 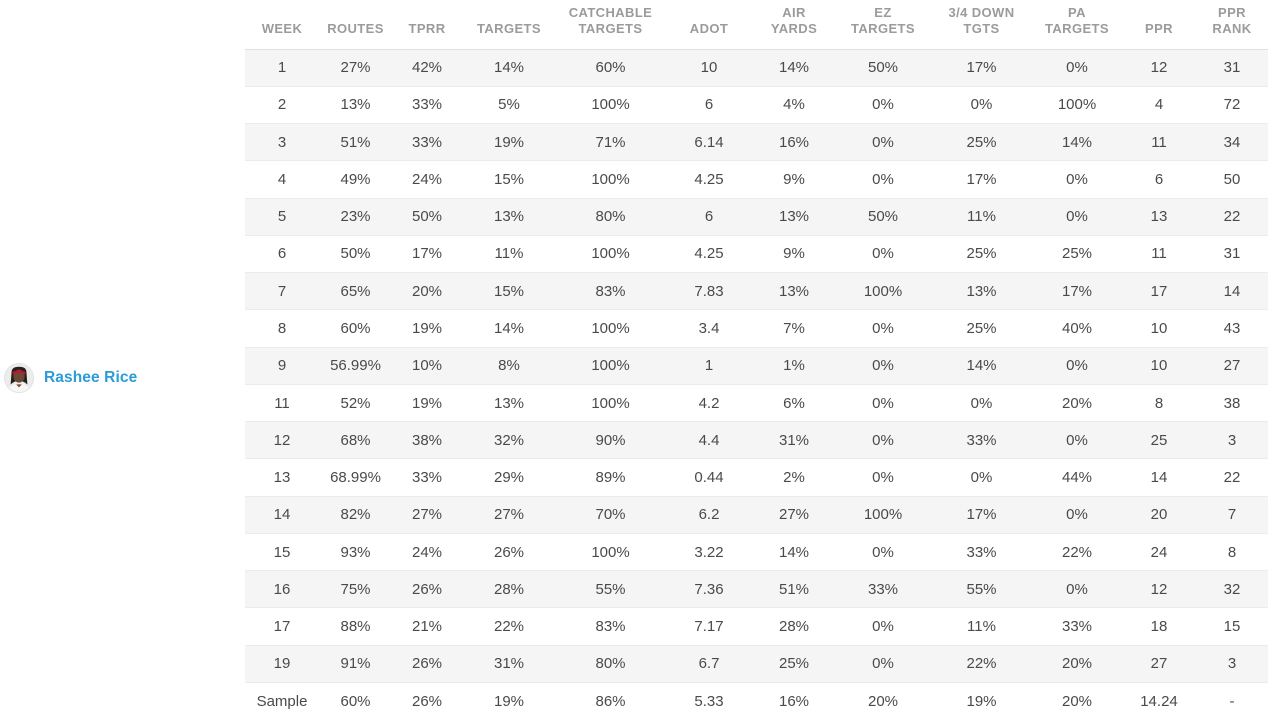 What do you see at coordinates (709, 477) in the screenshot?
I see `table-cell: 0.44` at bounding box center [709, 477].